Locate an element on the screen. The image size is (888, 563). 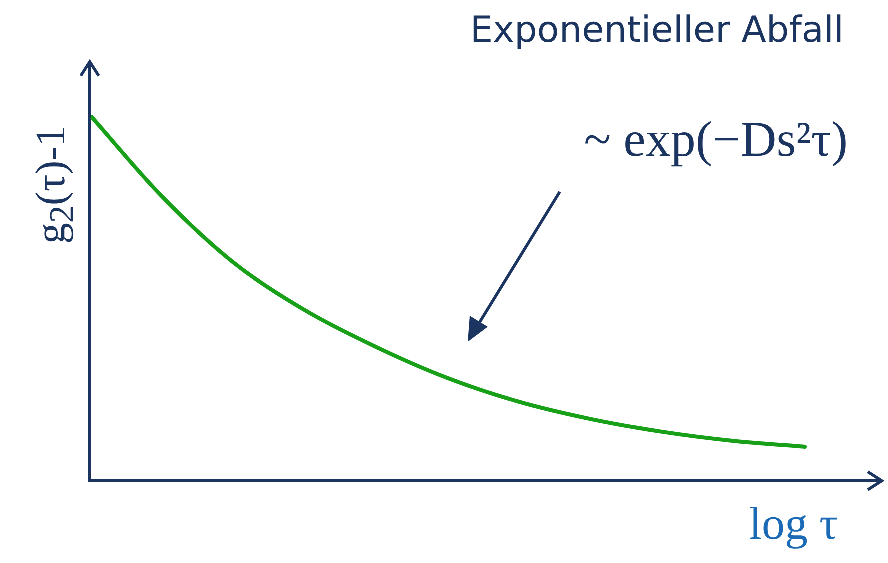
chart-title: Exponentieller Abfall is located at coordinates (657, 30).